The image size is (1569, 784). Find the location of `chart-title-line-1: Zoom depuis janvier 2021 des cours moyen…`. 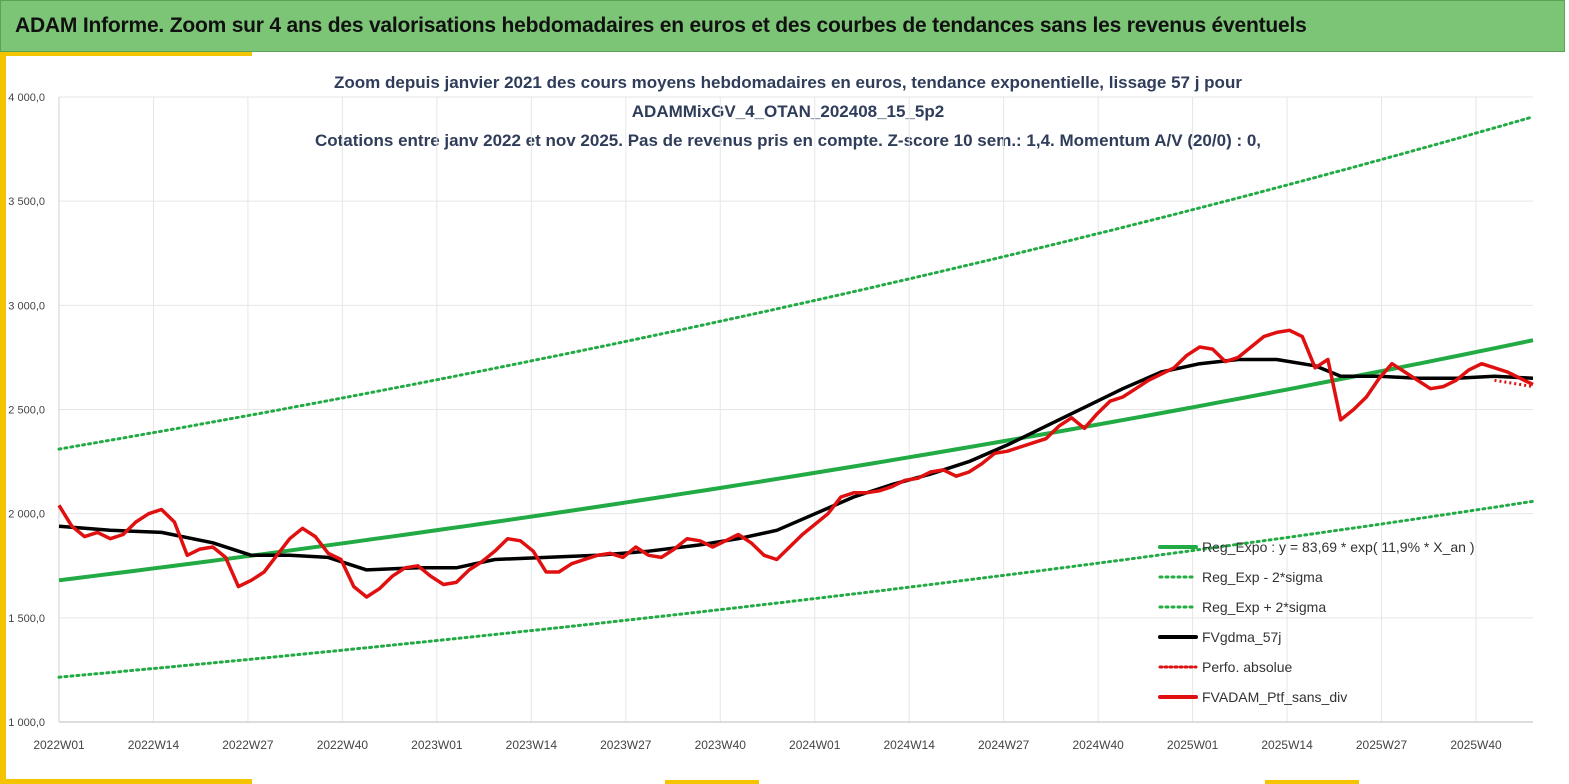

chart-title-line-1: Zoom depuis janvier 2021 des cours moyen… is located at coordinates (788, 82).